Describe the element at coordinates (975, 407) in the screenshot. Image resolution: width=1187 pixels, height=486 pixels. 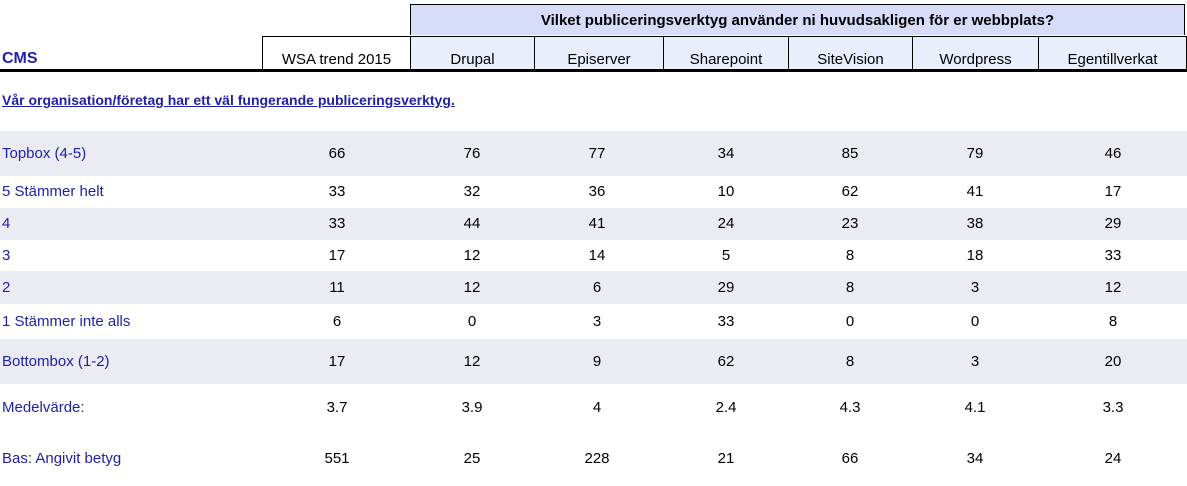
I see `table-cell: 4.1` at that location.